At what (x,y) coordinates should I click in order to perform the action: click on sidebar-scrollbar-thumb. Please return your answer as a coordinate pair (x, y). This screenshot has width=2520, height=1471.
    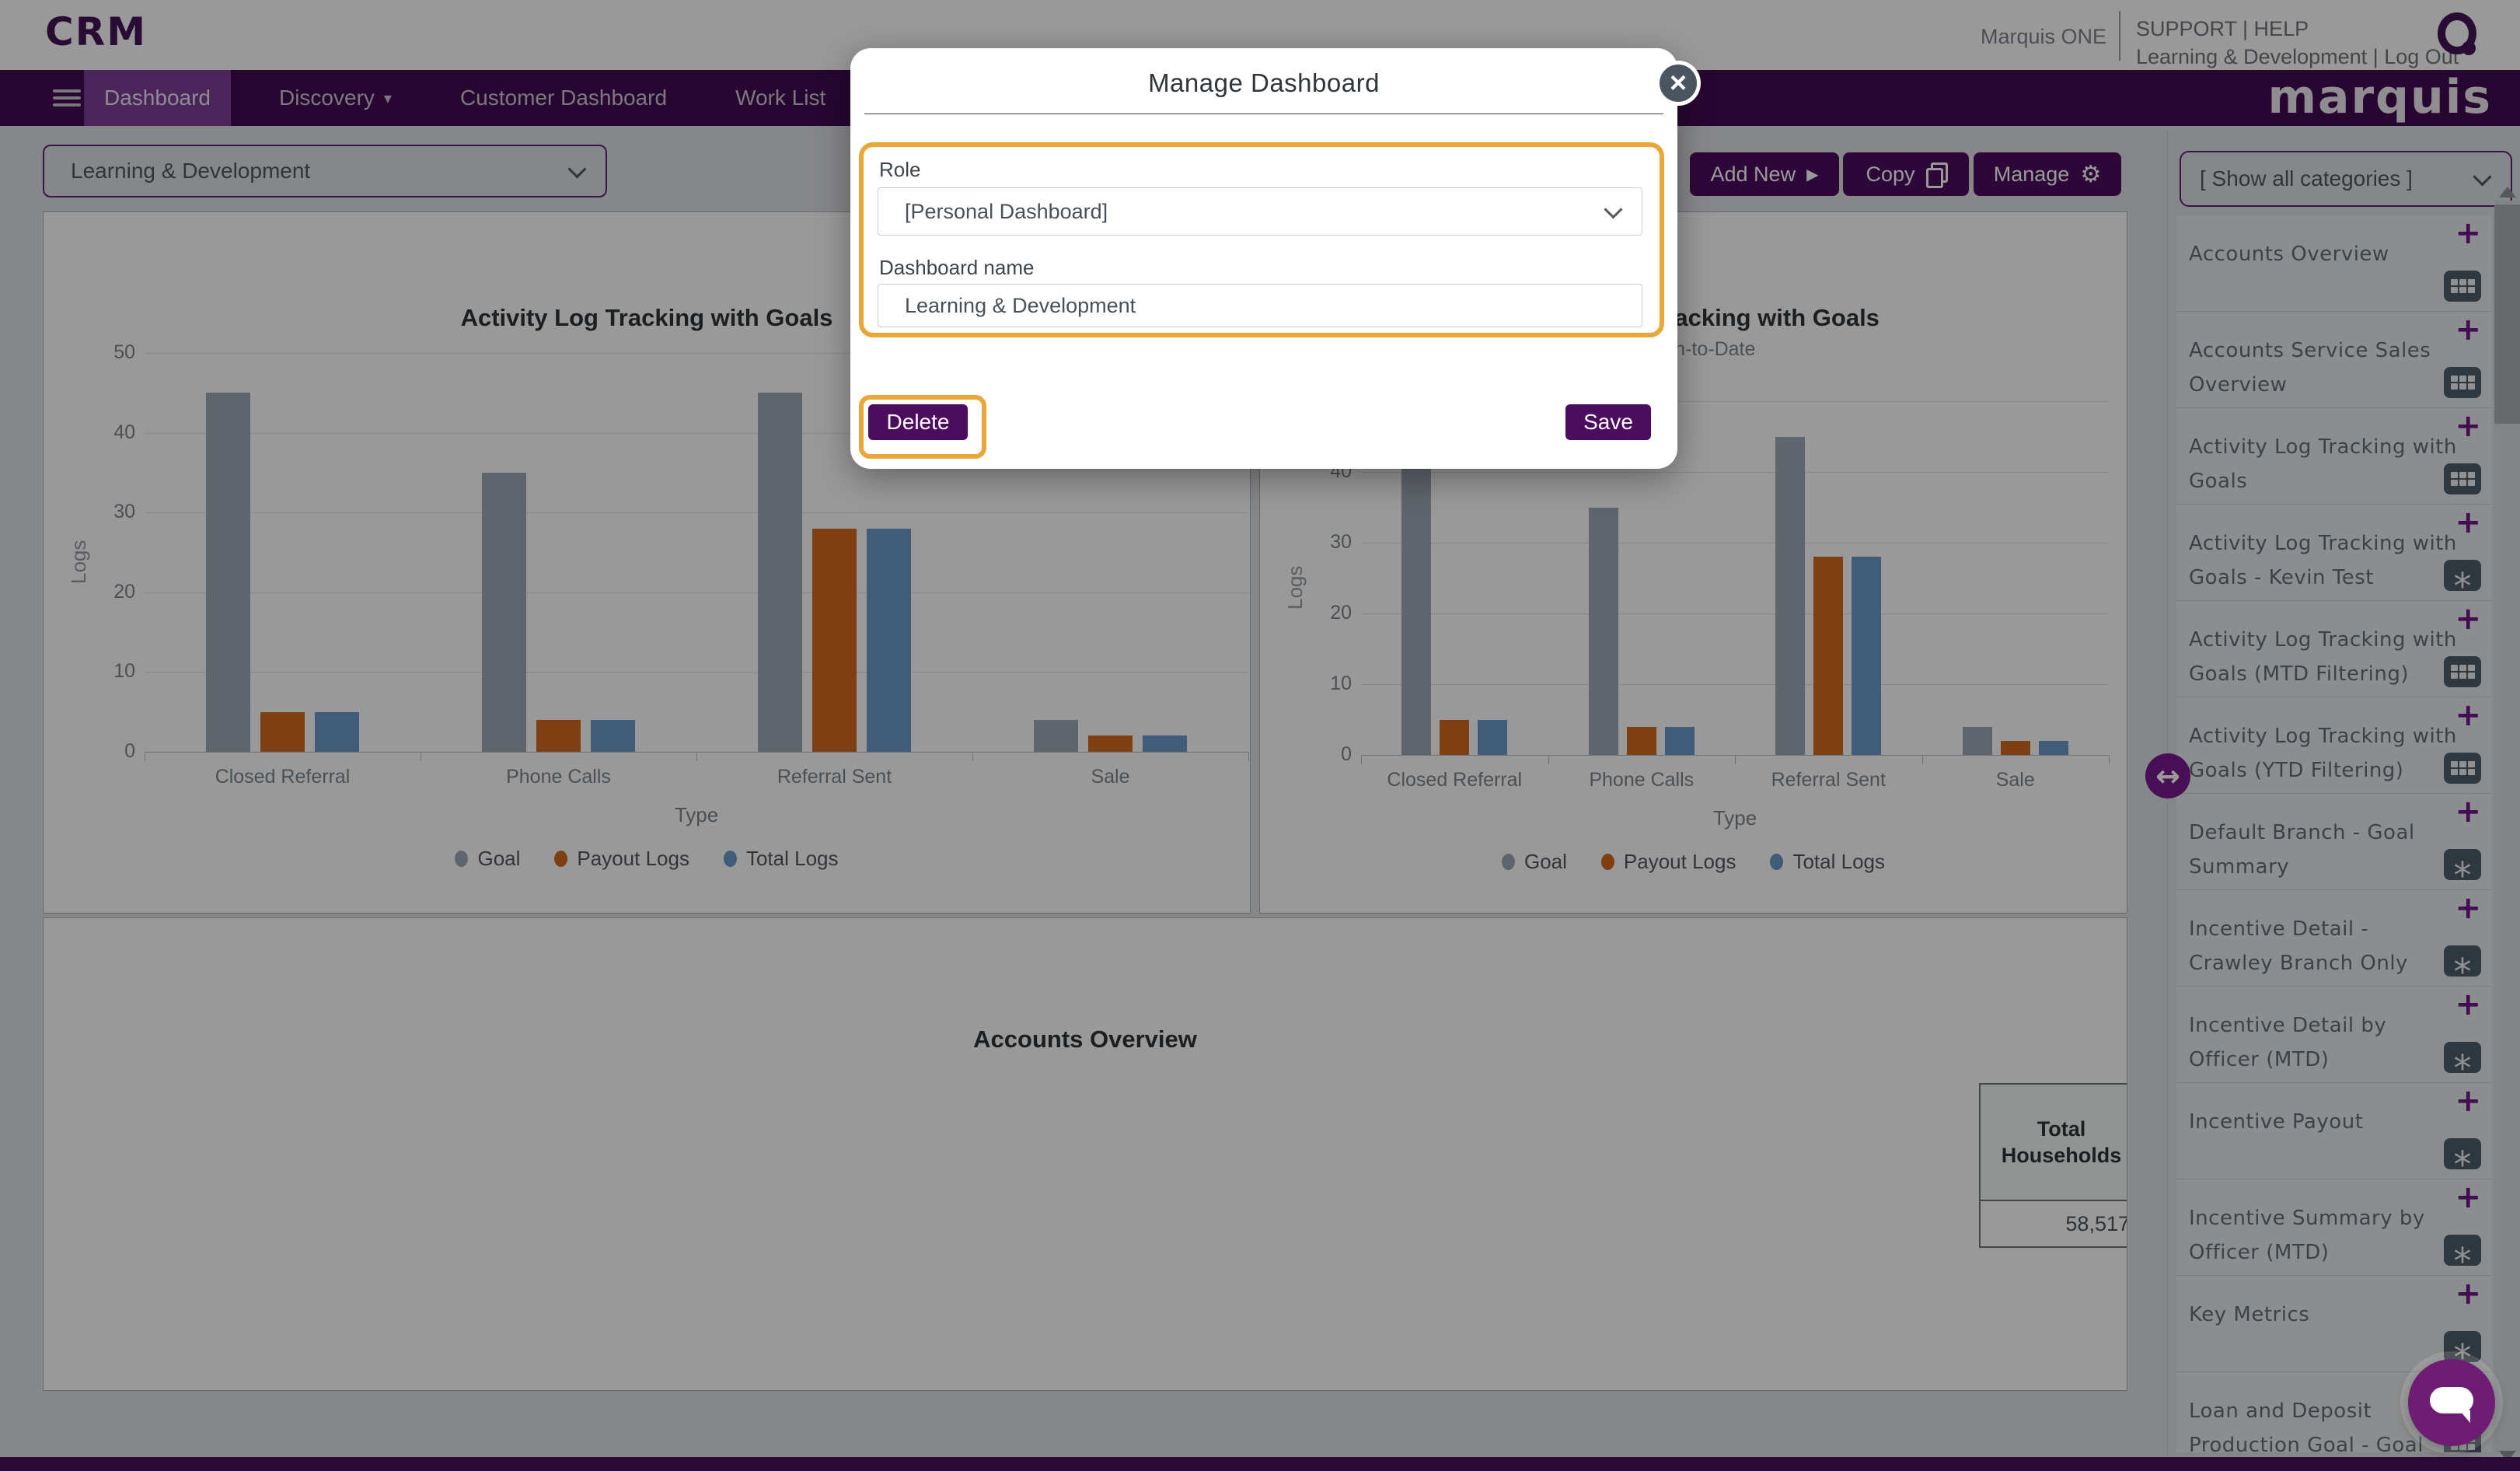
    Looking at the image, I should click on (2507, 314).